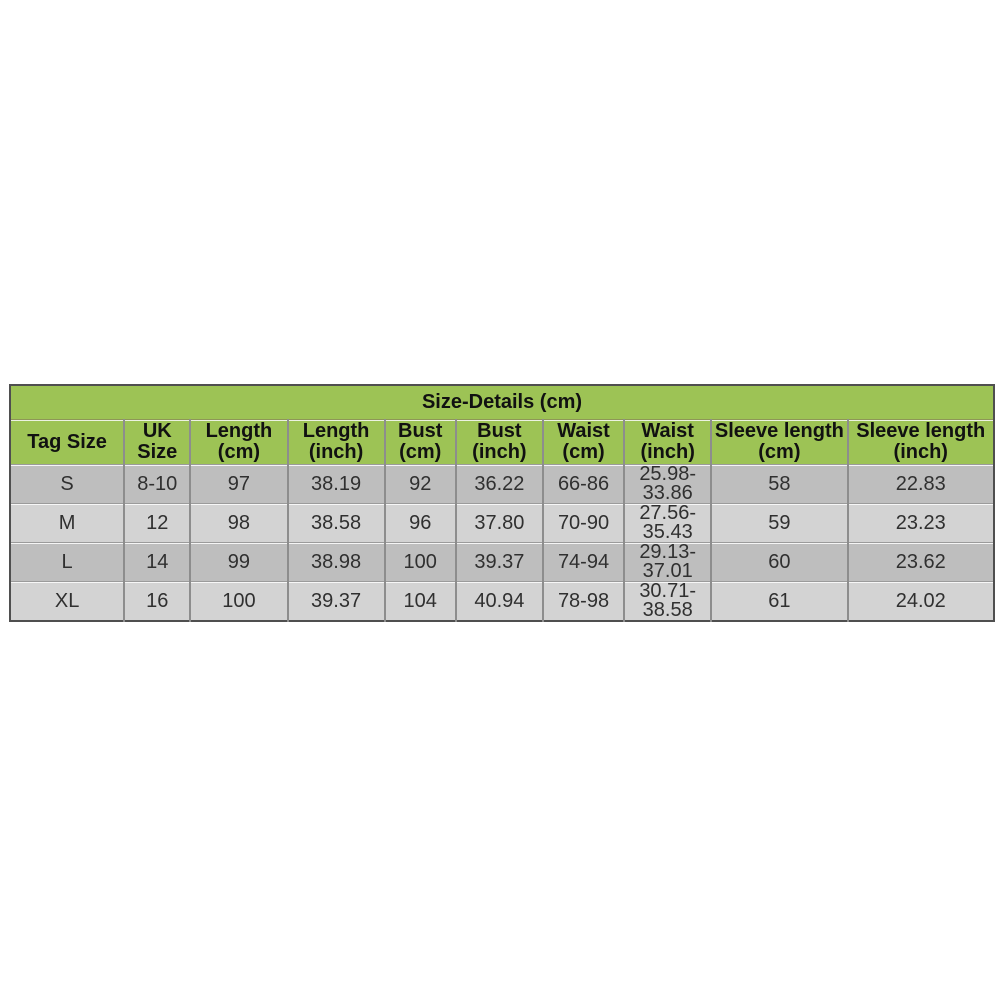  Describe the element at coordinates (420, 484) in the screenshot. I see `table-cell: 92` at that location.